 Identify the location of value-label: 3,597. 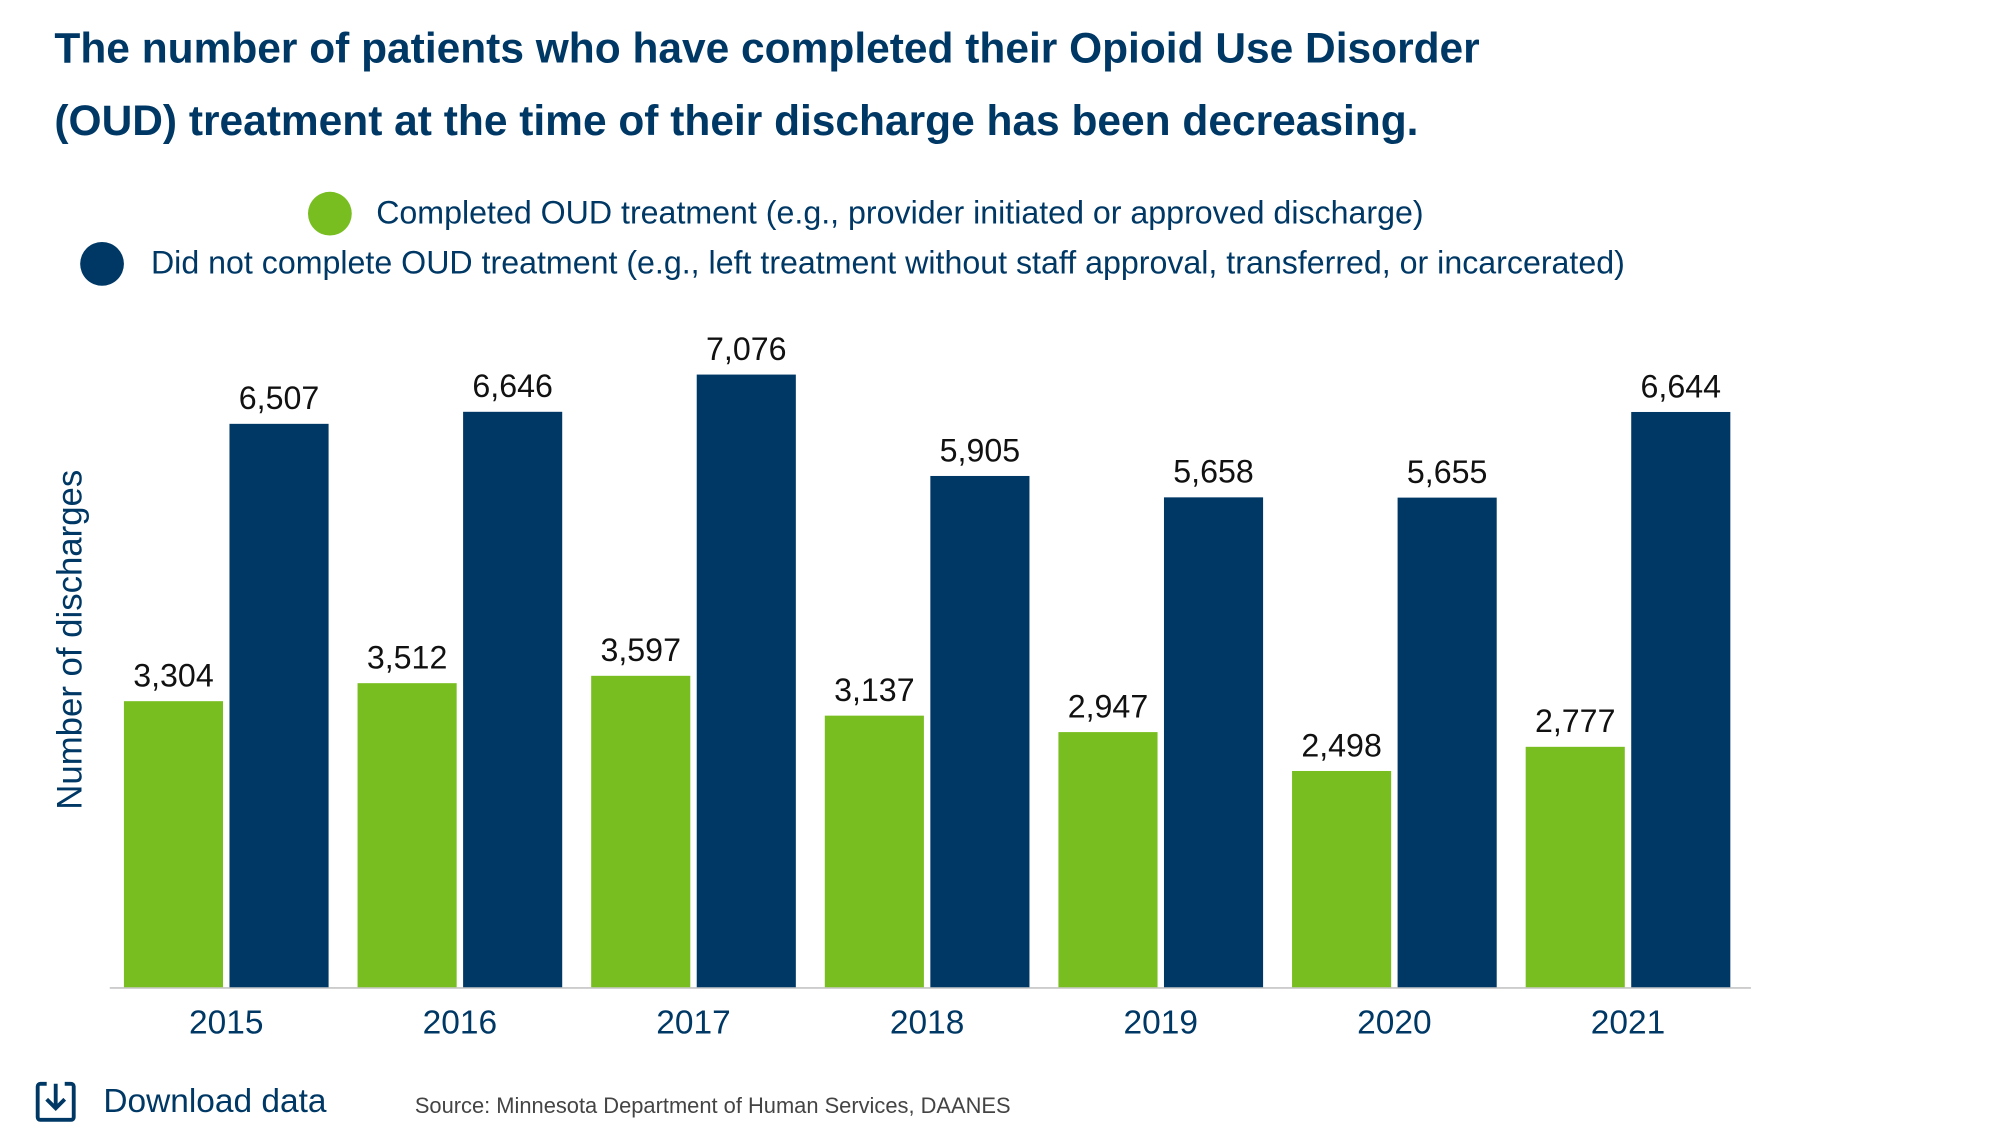
(640, 650).